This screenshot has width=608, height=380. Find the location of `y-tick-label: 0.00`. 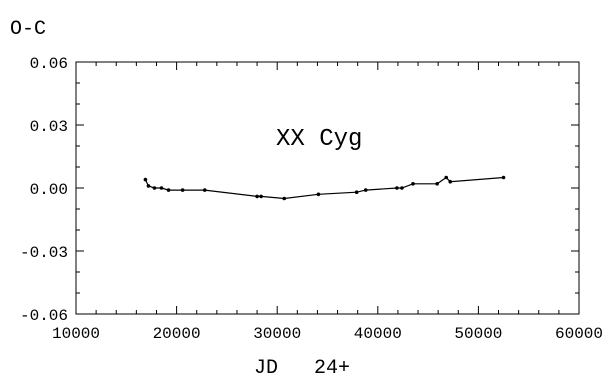

y-tick-label: 0.00 is located at coordinates (49, 190).